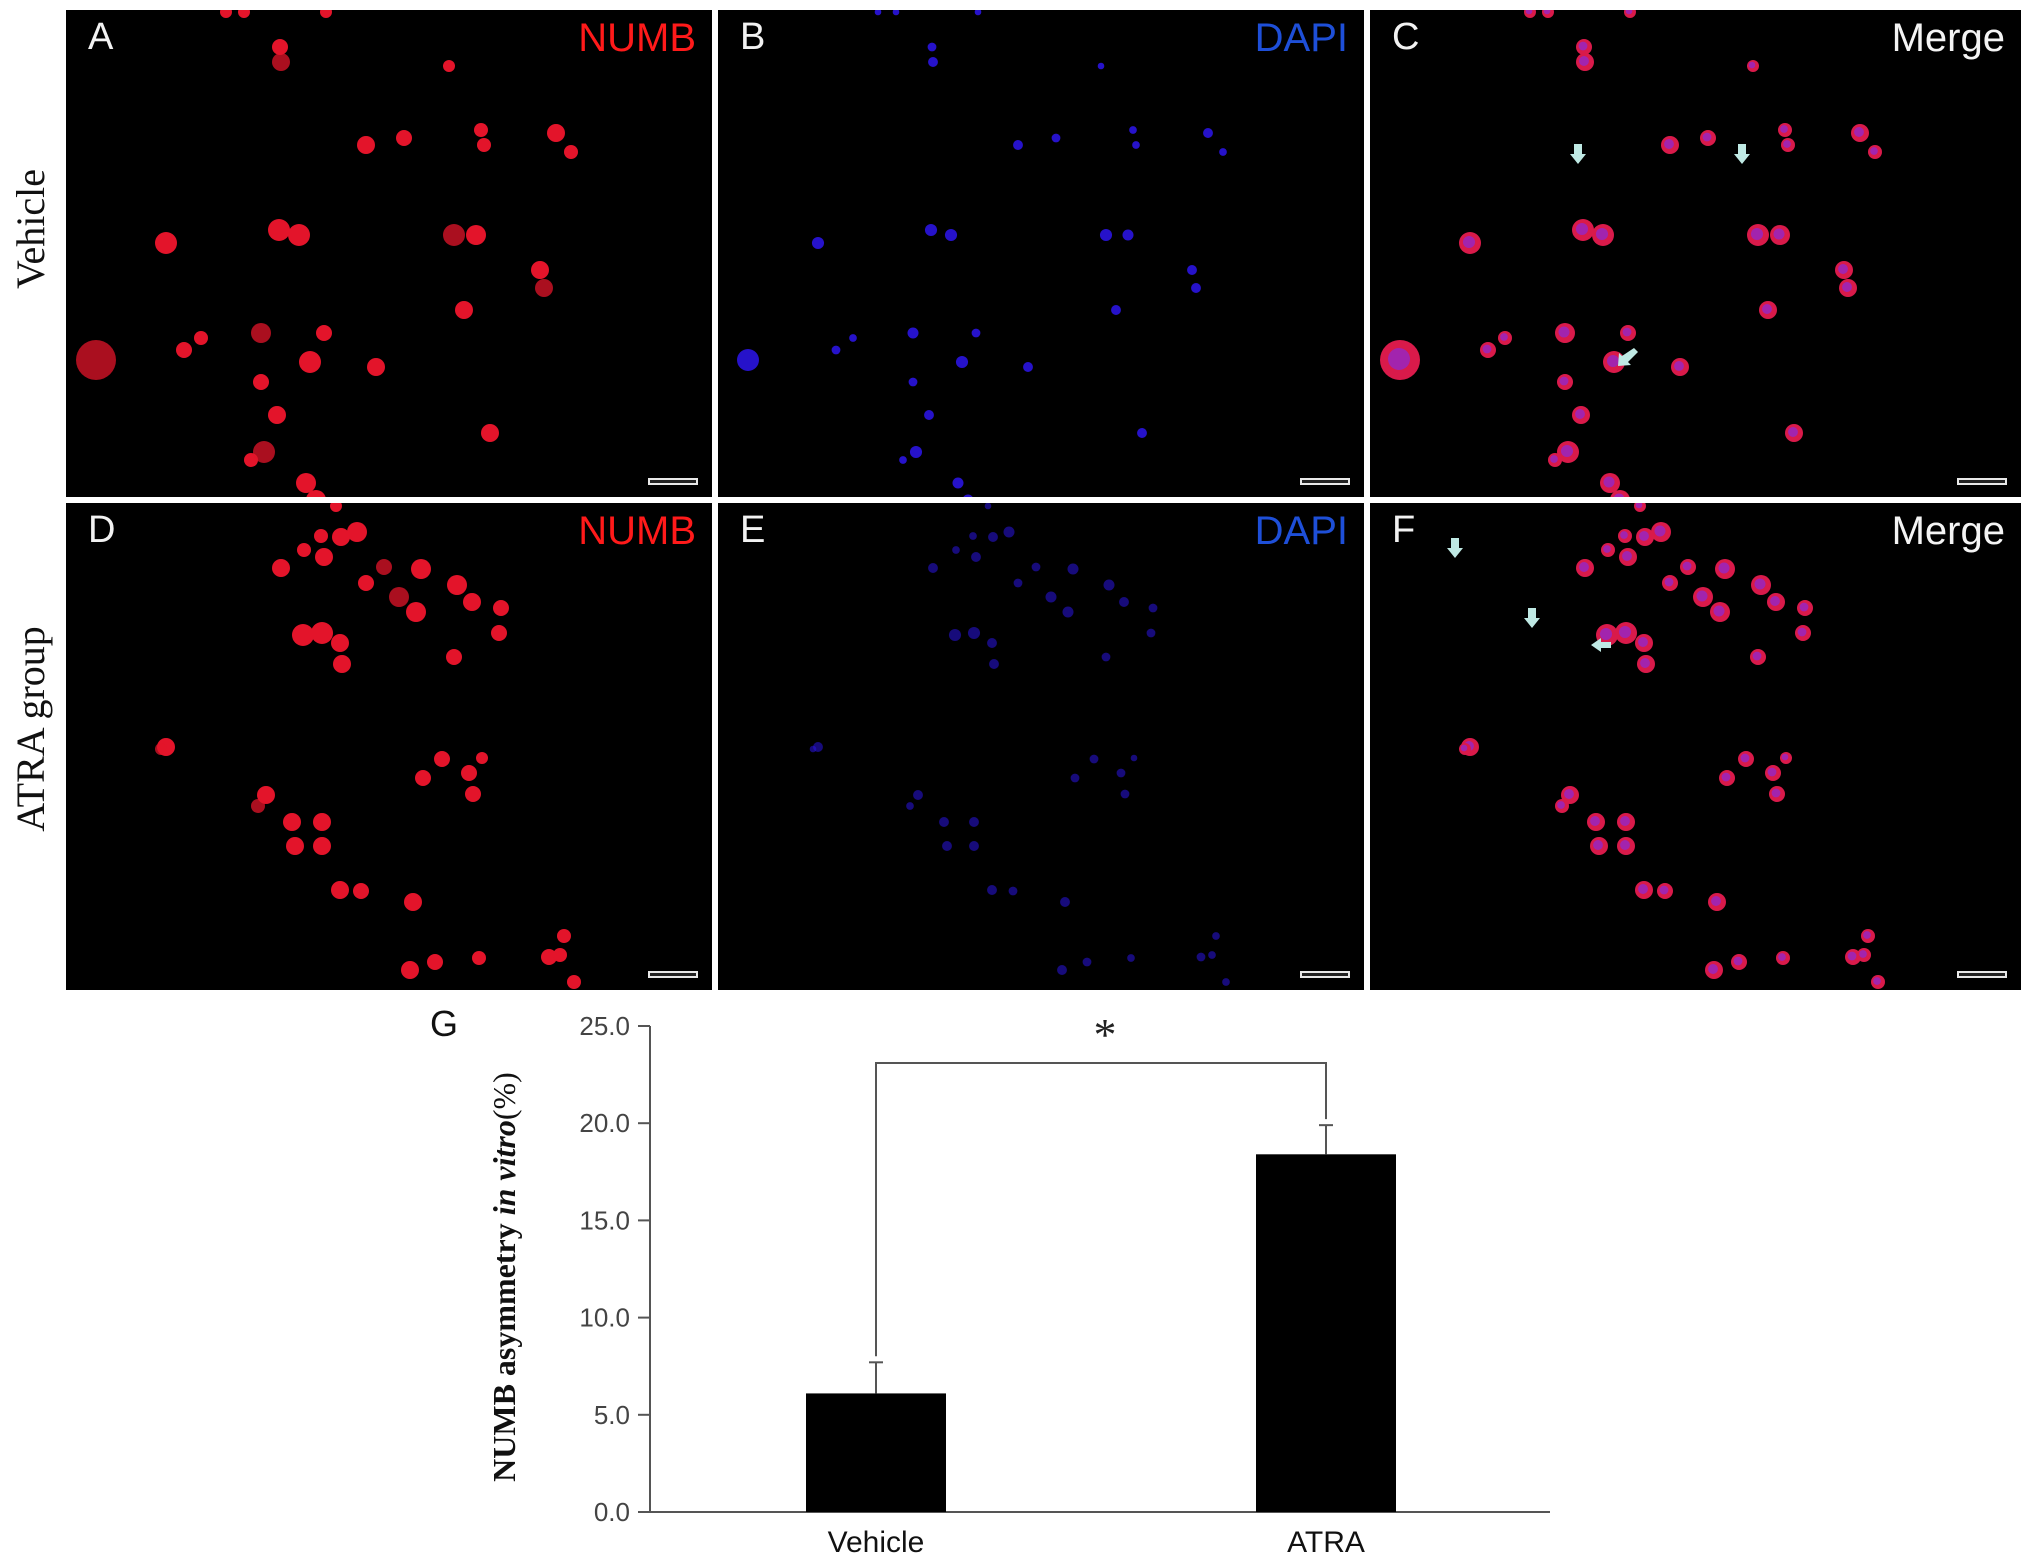  I want to click on panel-letter: A, so click(101, 37).